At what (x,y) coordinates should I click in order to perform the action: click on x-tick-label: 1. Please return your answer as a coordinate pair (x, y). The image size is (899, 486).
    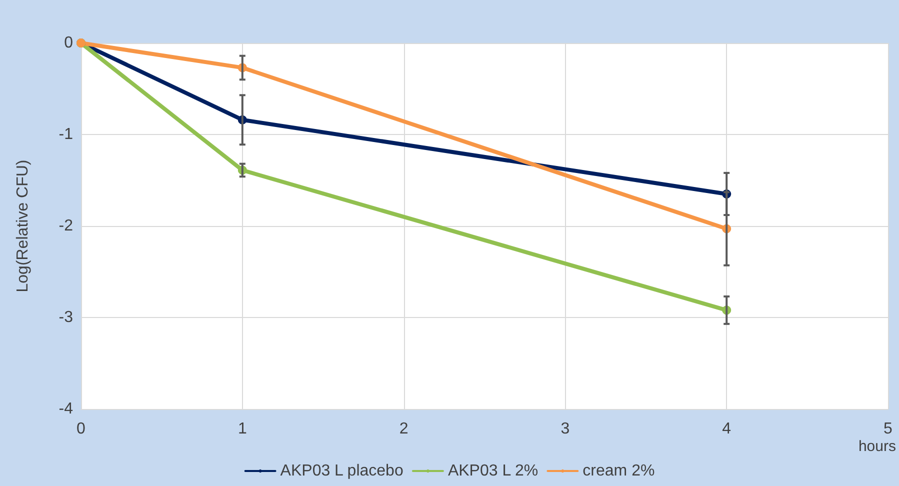
    Looking at the image, I should click on (242, 429).